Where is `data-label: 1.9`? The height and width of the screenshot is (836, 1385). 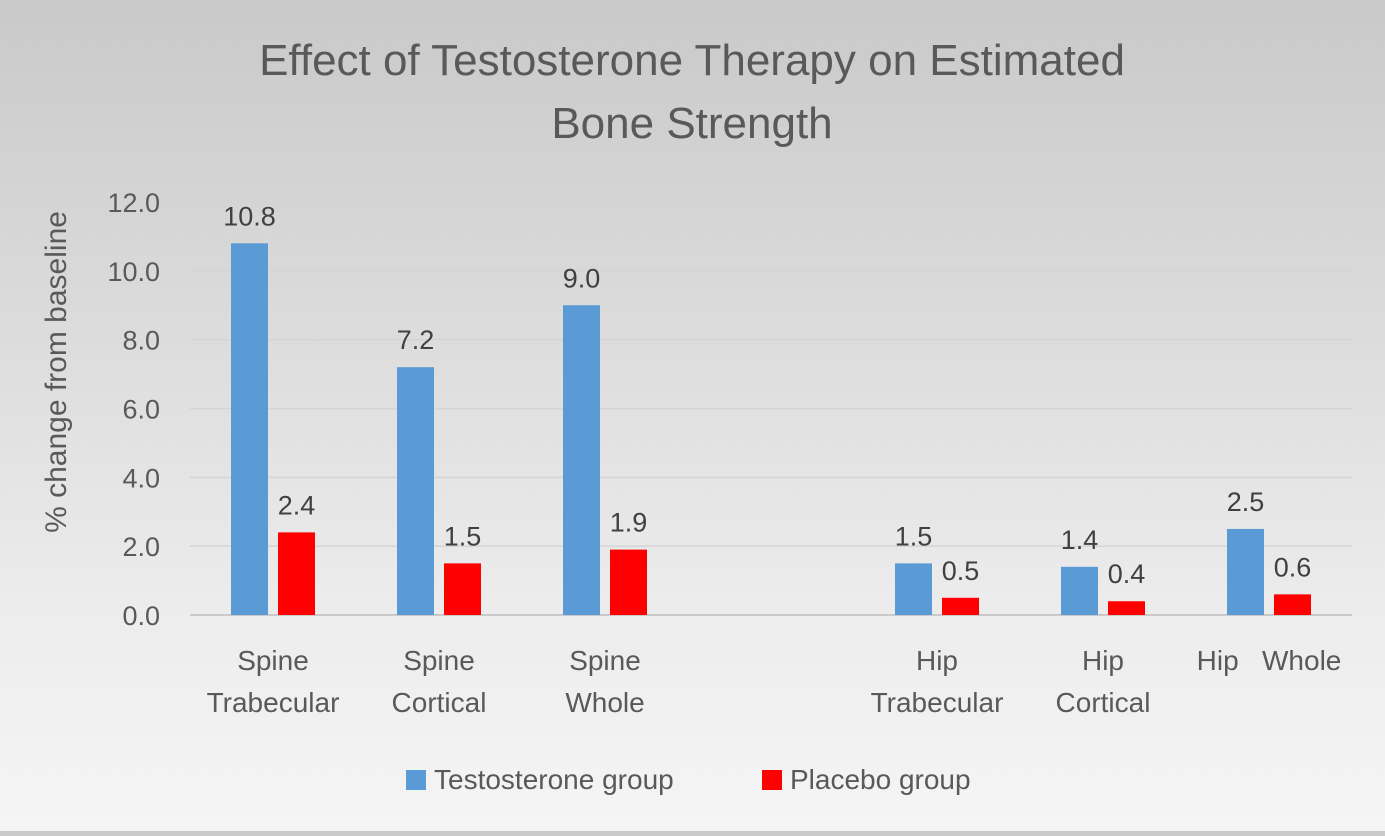
data-label: 1.9 is located at coordinates (629, 523).